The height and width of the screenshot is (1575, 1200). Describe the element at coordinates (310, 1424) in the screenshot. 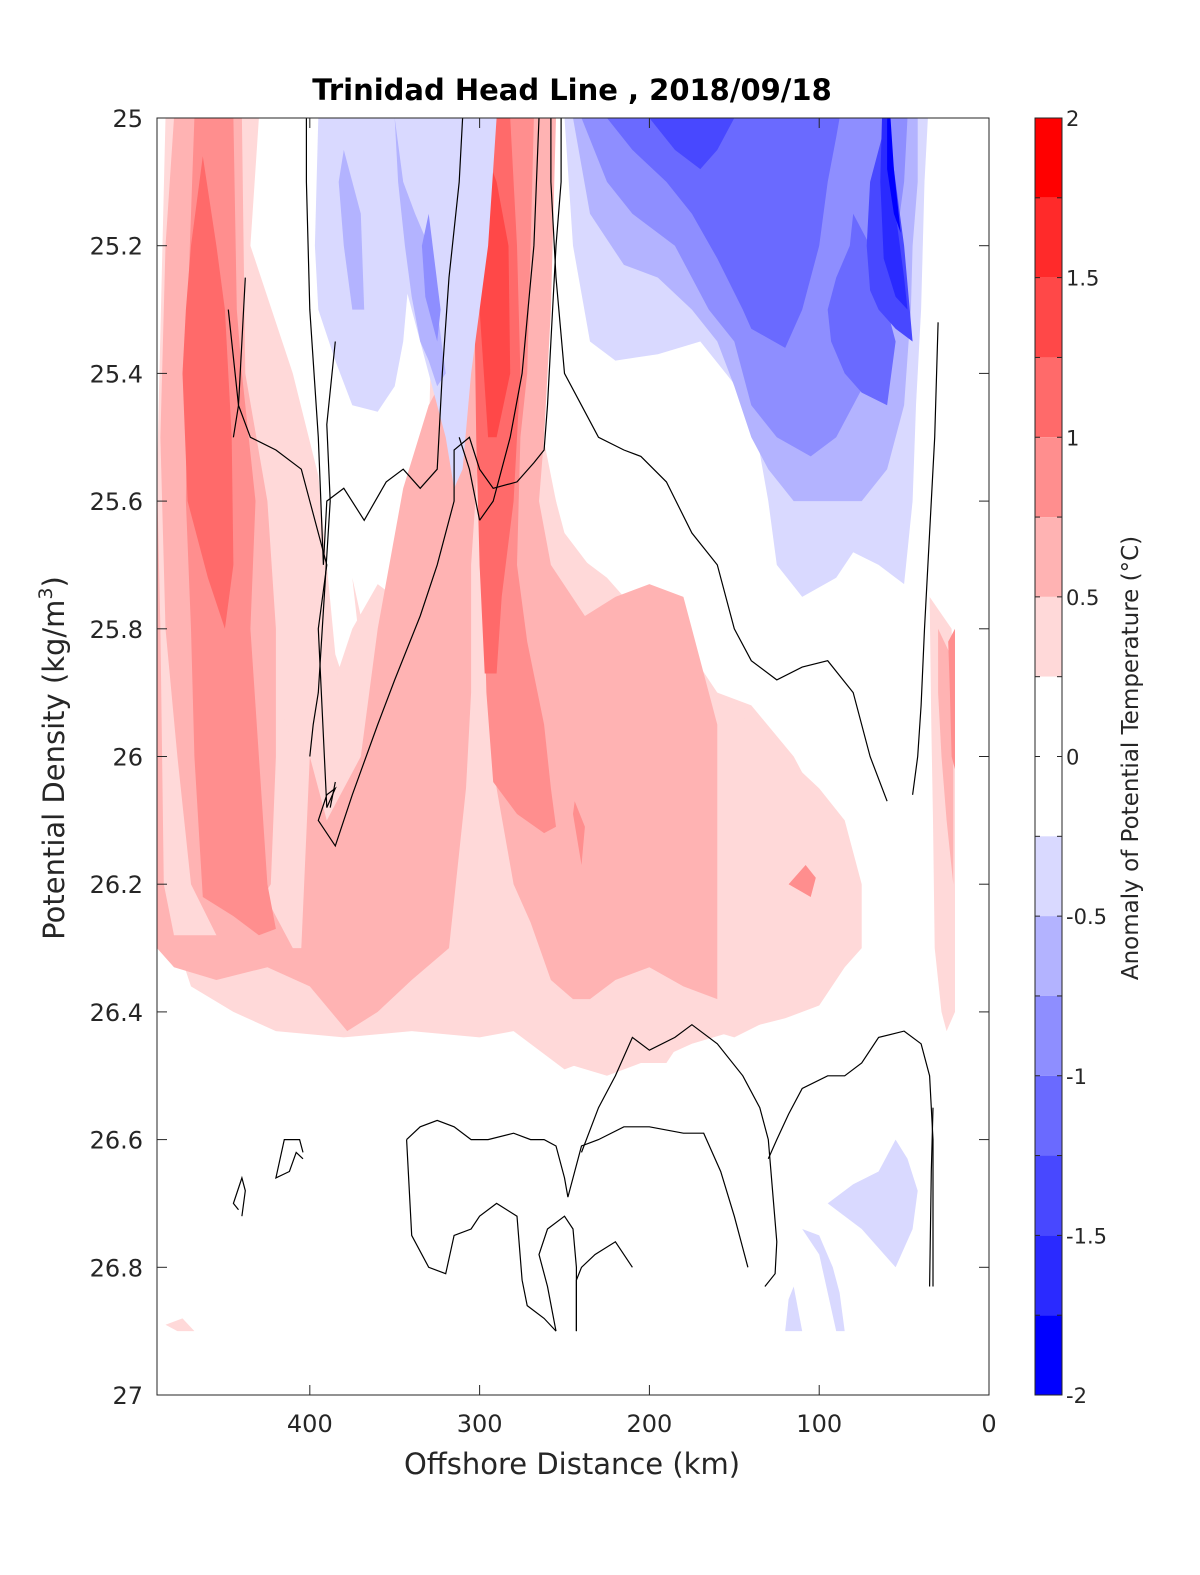

I see `x-tick-label: 400` at that location.